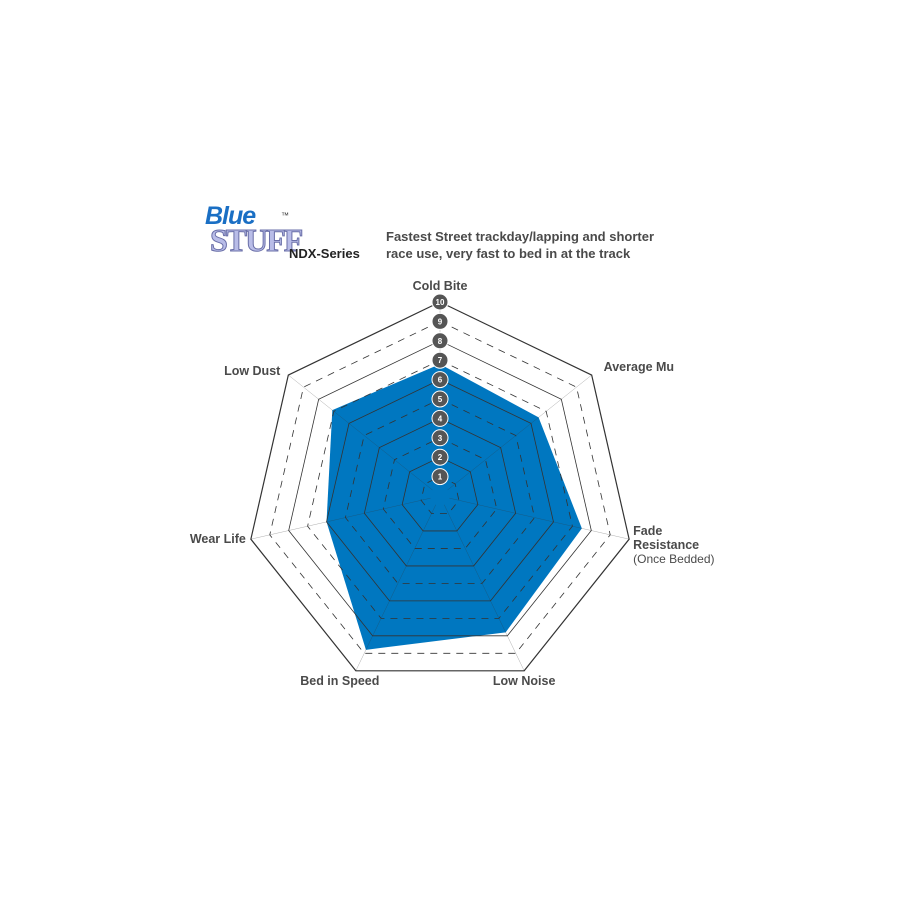 The image size is (900, 900). What do you see at coordinates (673, 545) in the screenshot?
I see `axis-label-fade-resistance: Fade Resistance (Once Bedded)` at bounding box center [673, 545].